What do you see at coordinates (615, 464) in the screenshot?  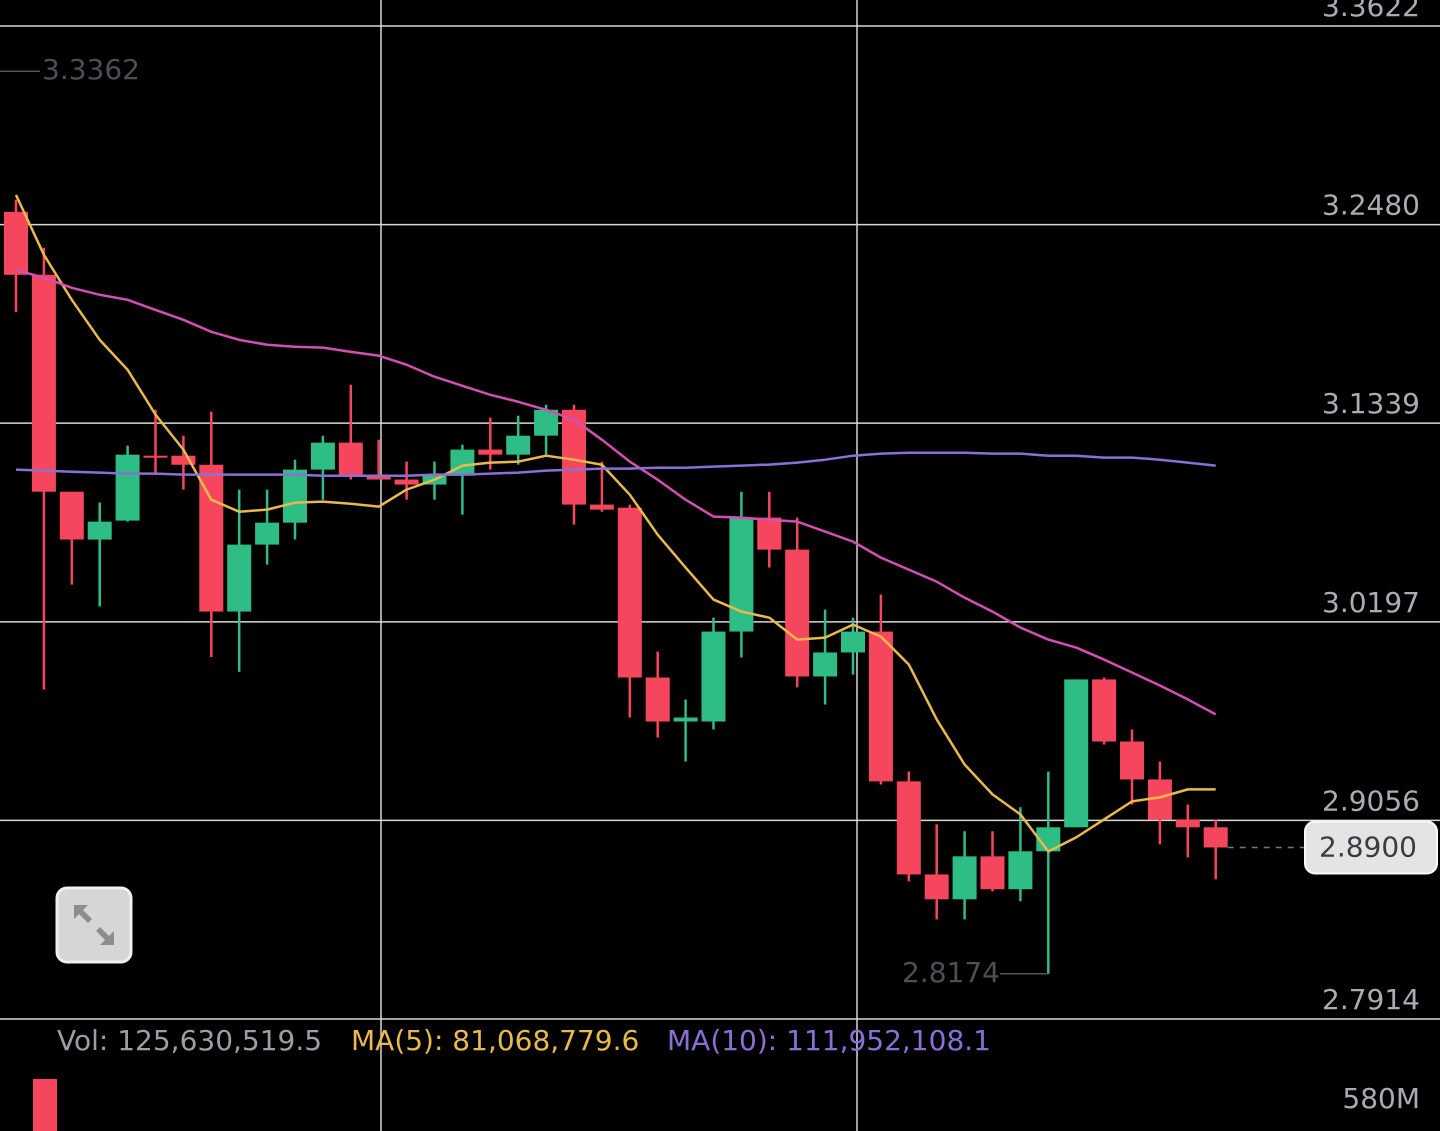 I see `ma-line` at bounding box center [615, 464].